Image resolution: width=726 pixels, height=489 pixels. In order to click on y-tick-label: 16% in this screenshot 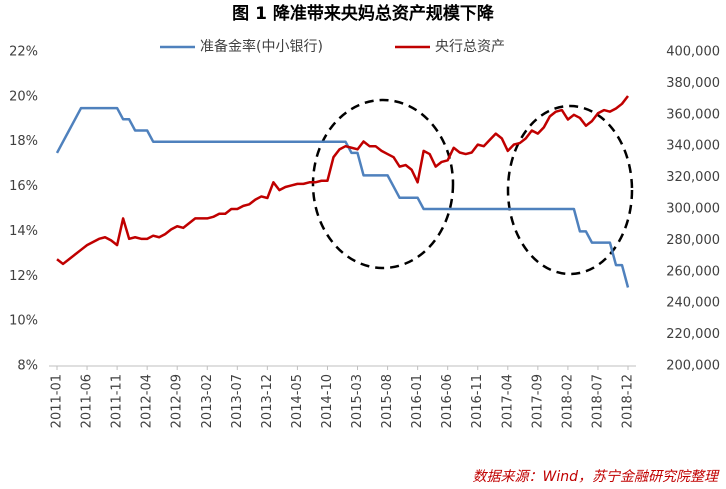, I will do `click(23, 186)`.